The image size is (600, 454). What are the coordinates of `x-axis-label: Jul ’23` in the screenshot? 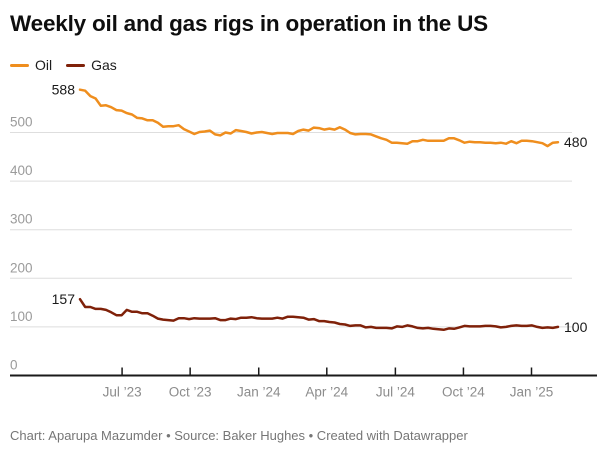 It's located at (122, 392).